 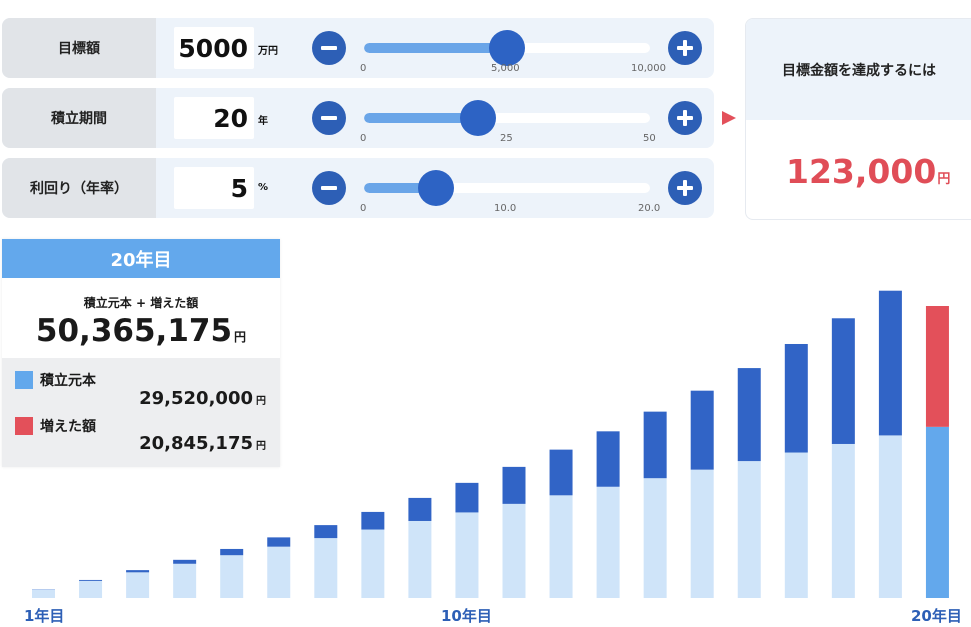 I want to click on target-amount-increase-button, so click(x=685, y=48).